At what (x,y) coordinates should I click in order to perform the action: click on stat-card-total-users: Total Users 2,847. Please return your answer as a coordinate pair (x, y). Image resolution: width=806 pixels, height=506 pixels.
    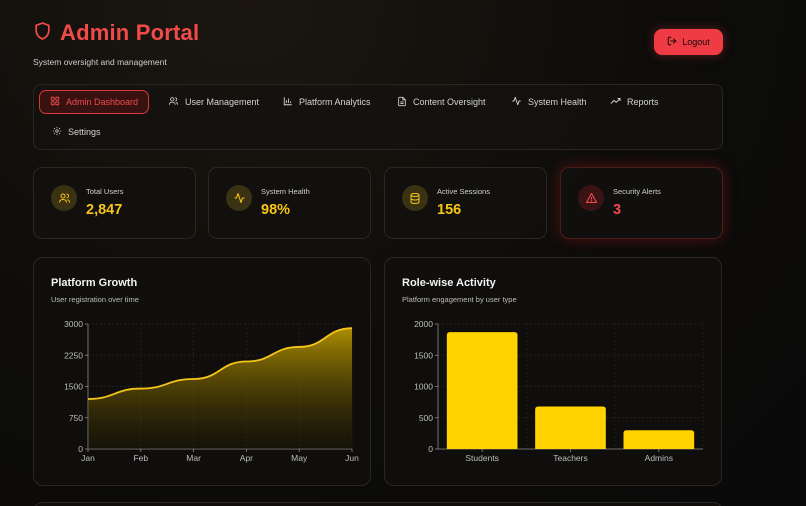
    Looking at the image, I should click on (114, 203).